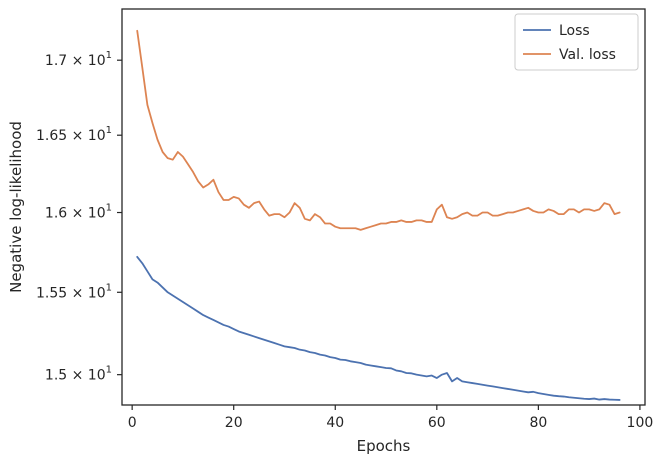  What do you see at coordinates (74, 291) in the screenshot?
I see `y-tick-label: 1.55 × 10¹` at bounding box center [74, 291].